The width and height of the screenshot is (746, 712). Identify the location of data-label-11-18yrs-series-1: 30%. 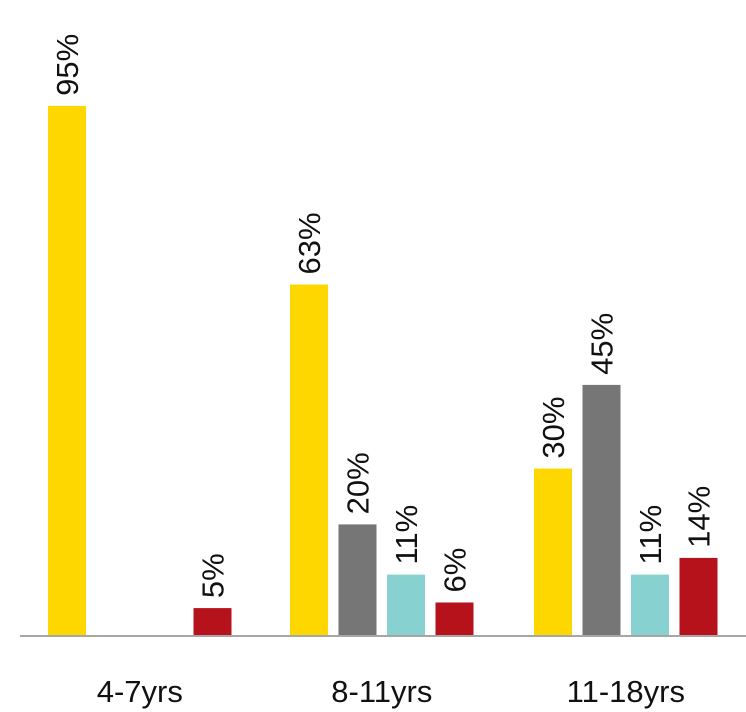
(553, 428).